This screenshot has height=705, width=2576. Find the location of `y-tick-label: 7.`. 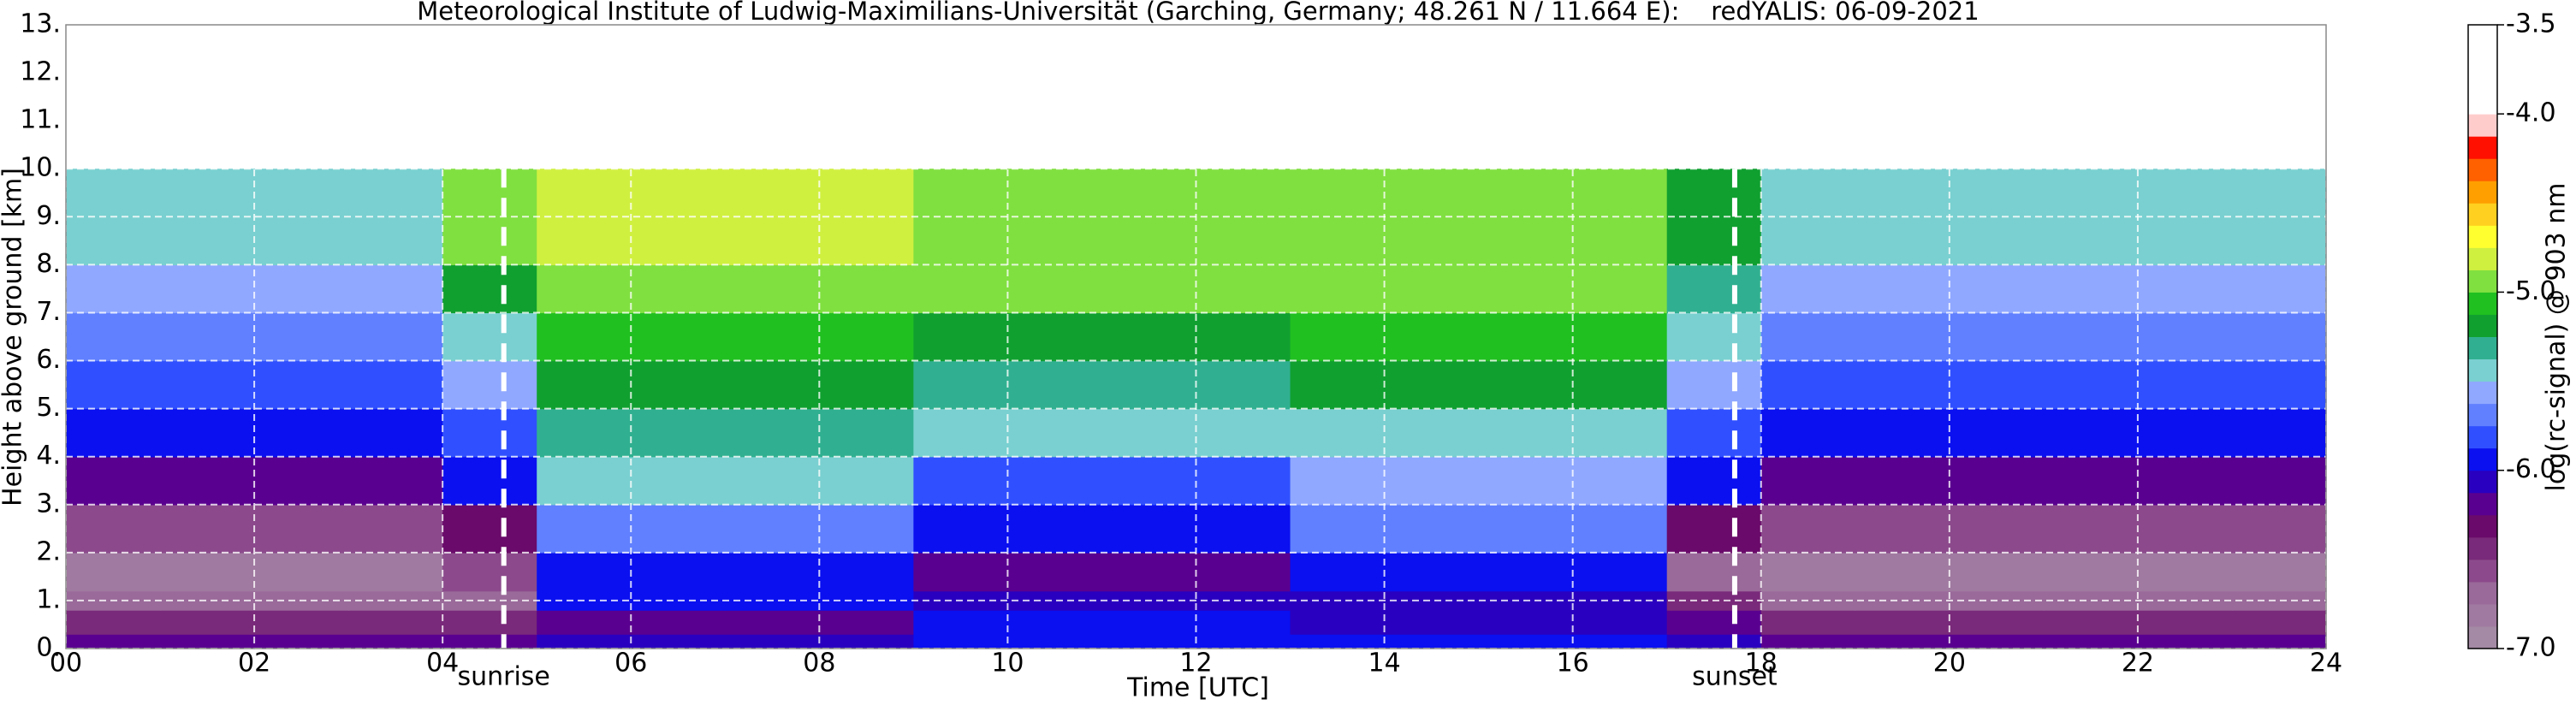

y-tick-label: 7. is located at coordinates (48, 312).